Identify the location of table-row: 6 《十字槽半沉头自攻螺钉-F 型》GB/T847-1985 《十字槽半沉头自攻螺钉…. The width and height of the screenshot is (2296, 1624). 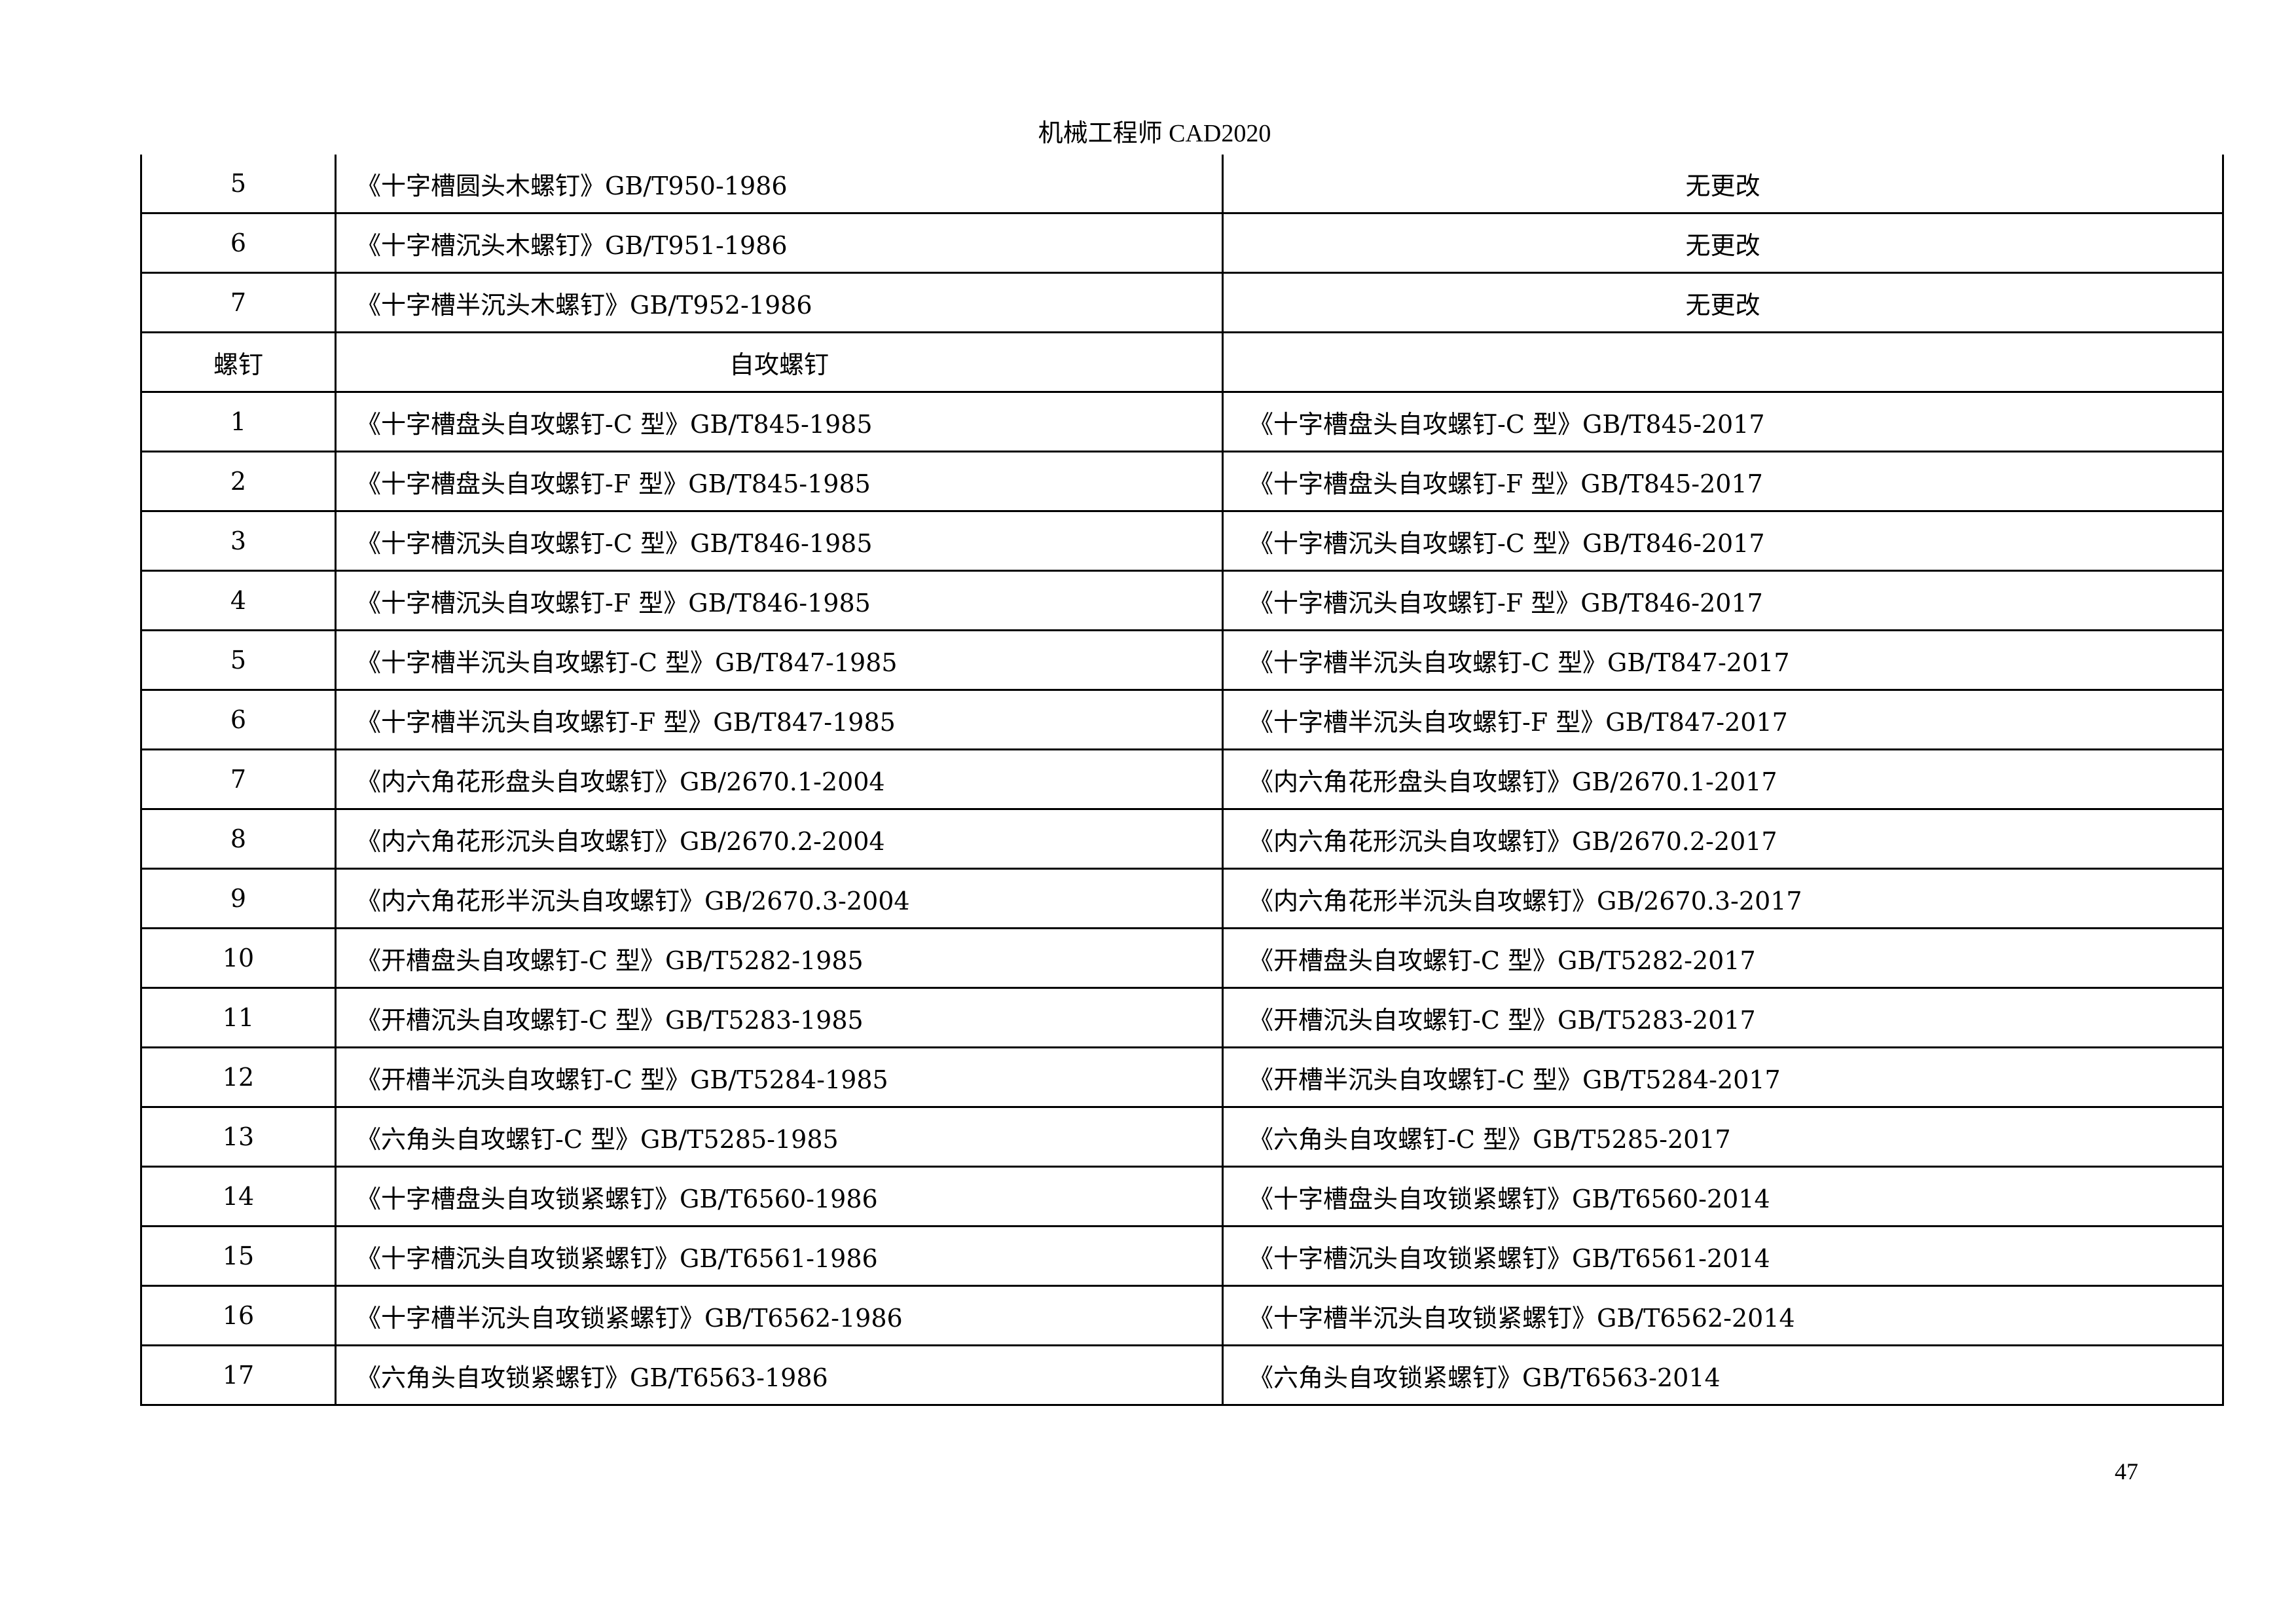
(1182, 719).